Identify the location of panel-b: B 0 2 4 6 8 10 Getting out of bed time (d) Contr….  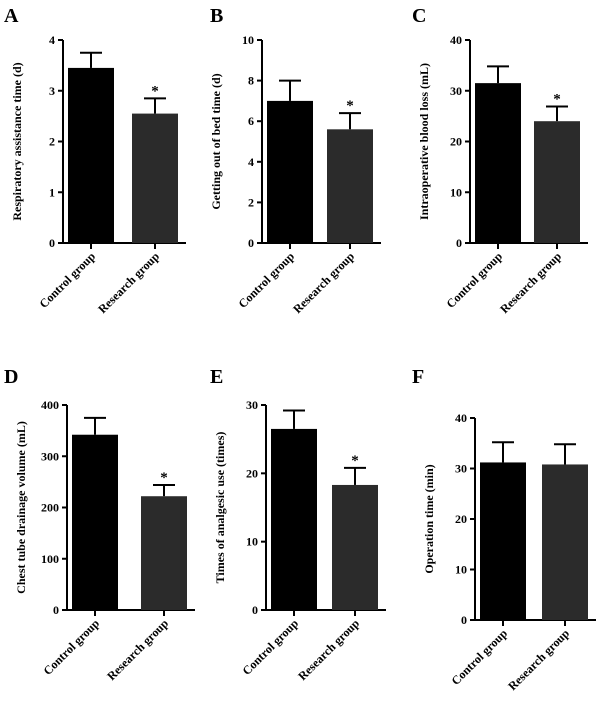
(295, 160).